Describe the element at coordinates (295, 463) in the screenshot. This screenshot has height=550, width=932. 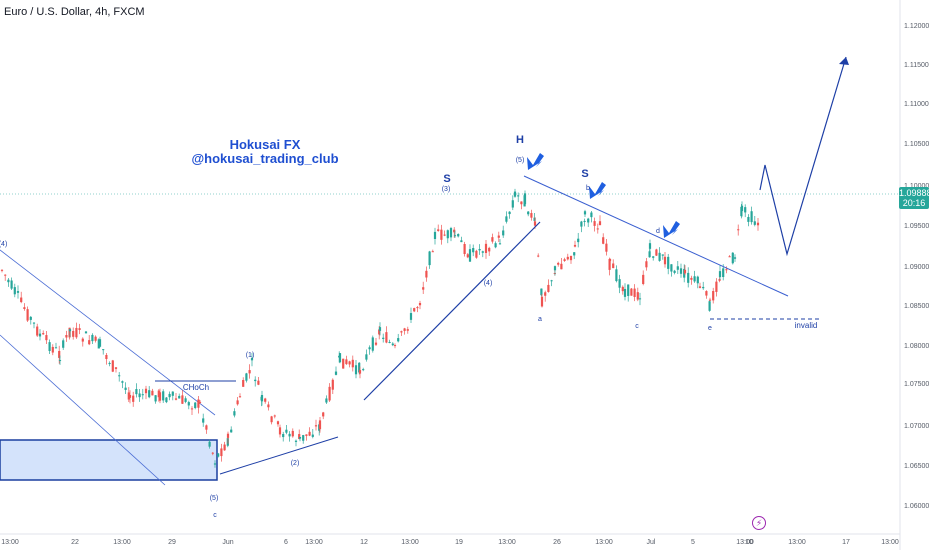
I see `annotation-label: (2)` at that location.